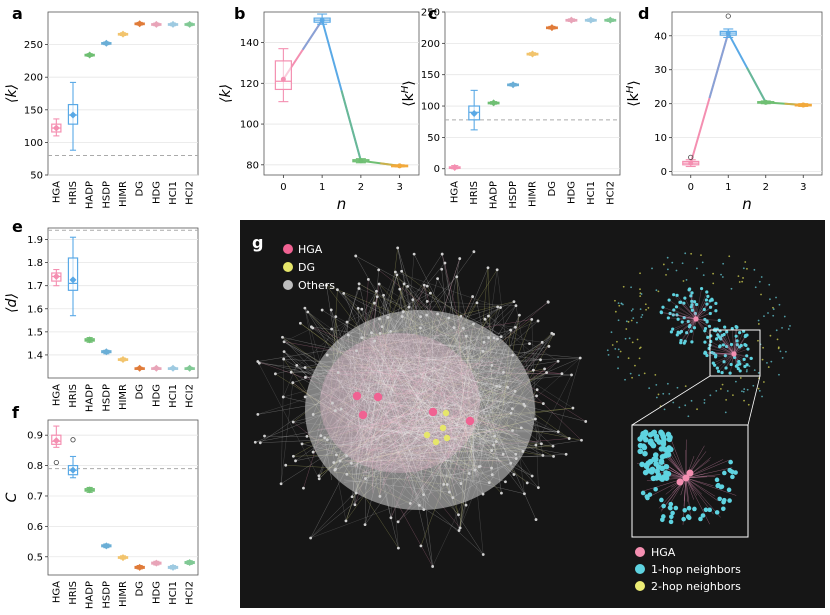 The height and width of the screenshot is (615, 830). I want to click on panel-f-x-tick-label: HSDP, so click(106, 595).